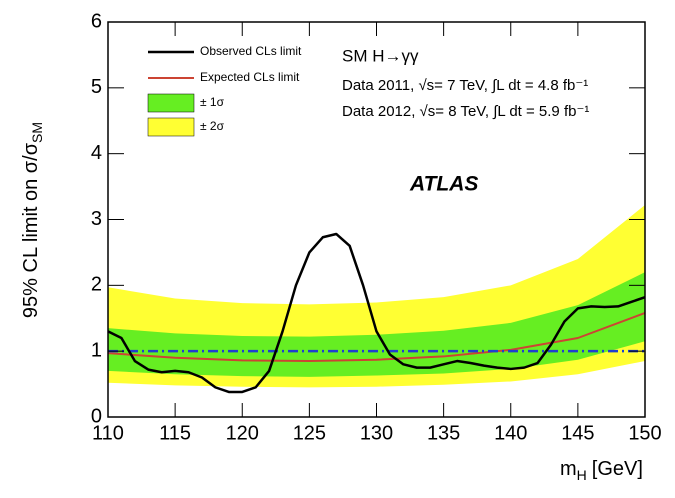 The width and height of the screenshot is (675, 498). What do you see at coordinates (251, 51) in the screenshot?
I see `legend-label: Observed CLs limit` at bounding box center [251, 51].